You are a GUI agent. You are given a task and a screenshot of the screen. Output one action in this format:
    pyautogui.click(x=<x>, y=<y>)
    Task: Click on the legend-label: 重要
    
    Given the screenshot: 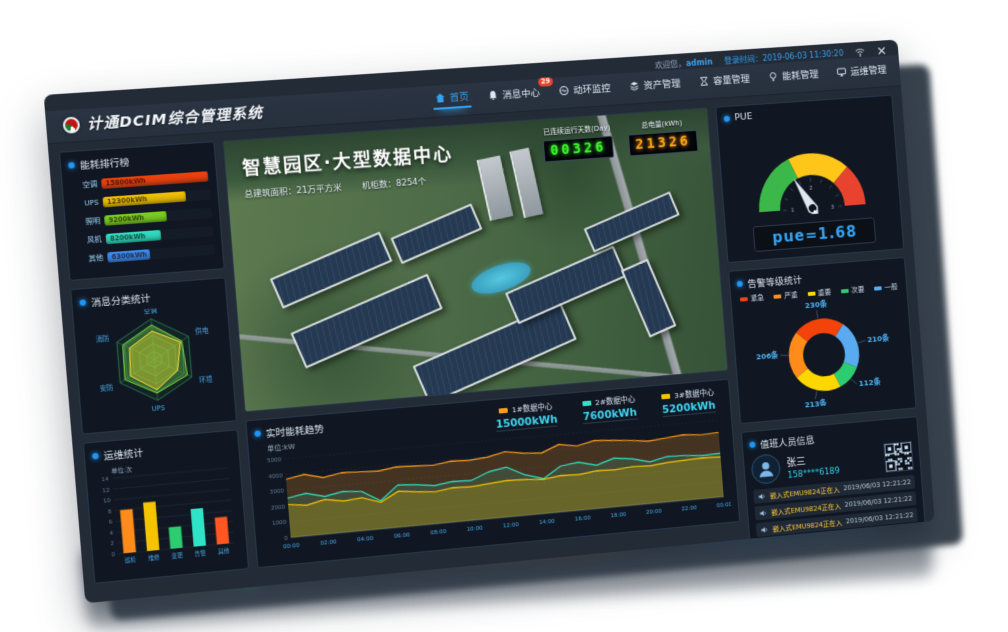 What is the action you would take?
    pyautogui.click(x=824, y=293)
    